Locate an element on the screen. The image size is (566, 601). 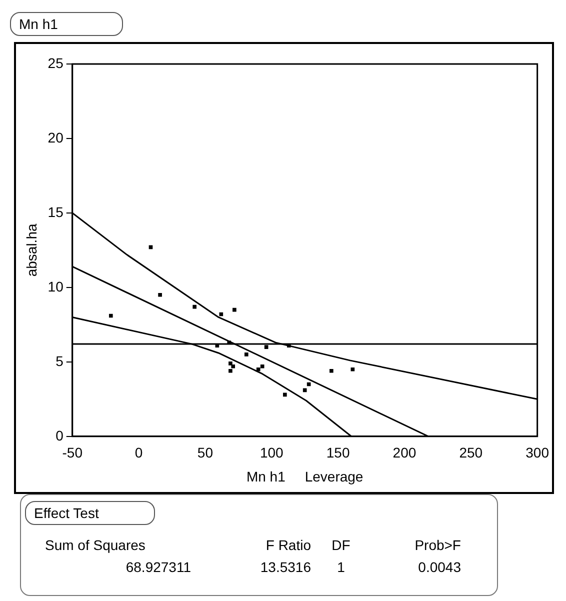
text: 0.0043 is located at coordinates (439, 567).